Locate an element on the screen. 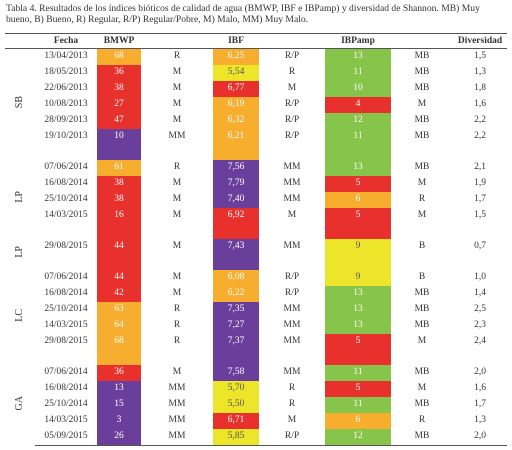  date-cell: 14/03/2015 is located at coordinates (66, 215).